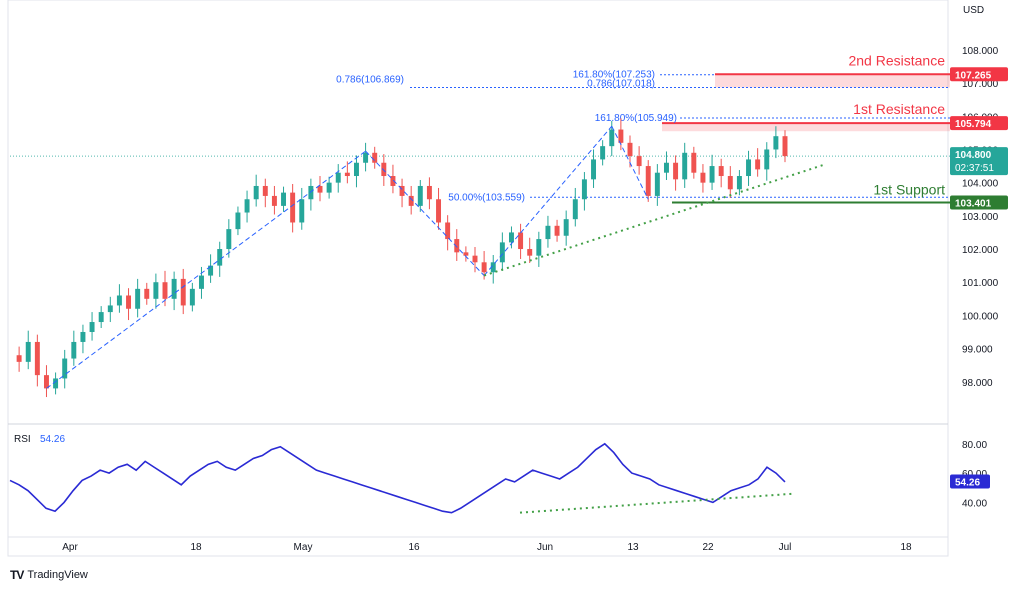  Describe the element at coordinates (49, 575) in the screenshot. I see `tradingview-brand: TV TradingView` at that location.